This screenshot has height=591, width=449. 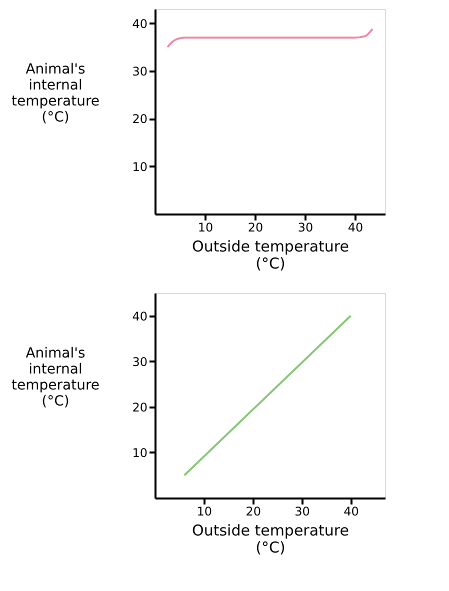 What do you see at coordinates (270, 38) in the screenshot?
I see `line-series` at bounding box center [270, 38].